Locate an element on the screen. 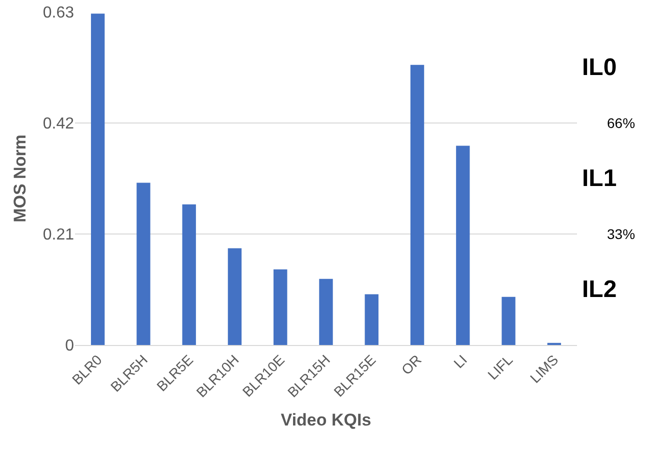 The width and height of the screenshot is (657, 457). y-tick-label: 0.63 is located at coordinates (58, 13).